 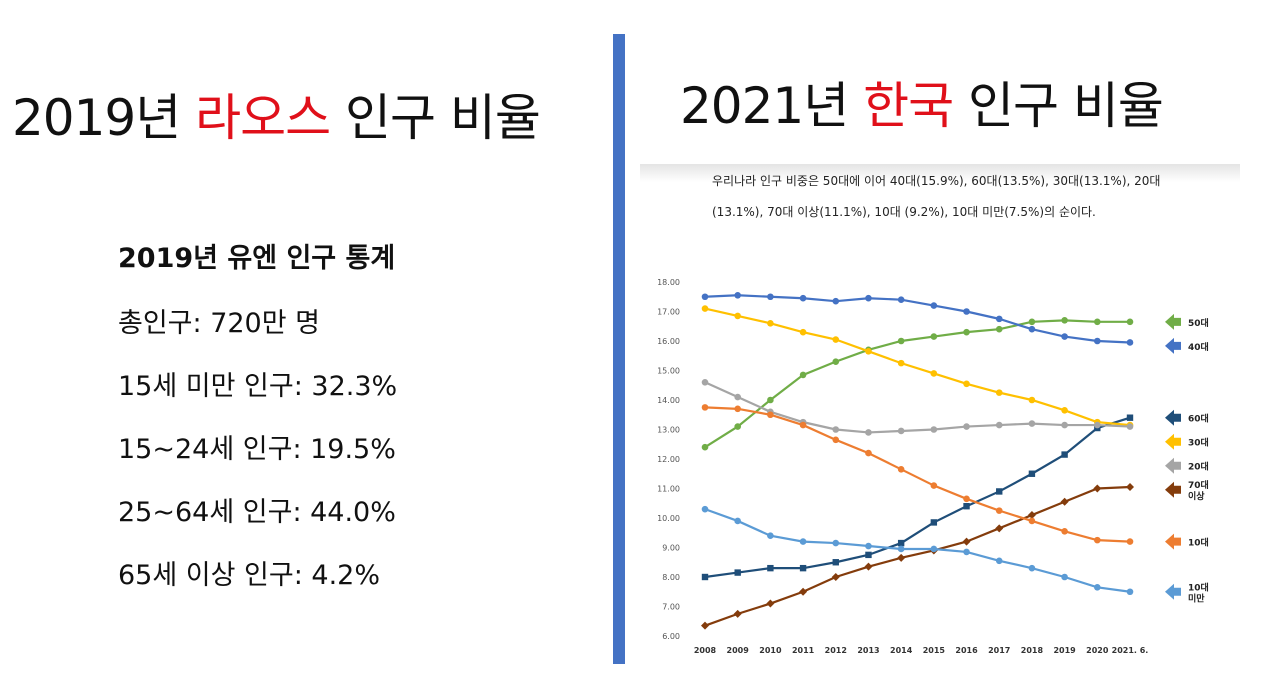 I want to click on x-tick-label: 2008, so click(x=705, y=650).